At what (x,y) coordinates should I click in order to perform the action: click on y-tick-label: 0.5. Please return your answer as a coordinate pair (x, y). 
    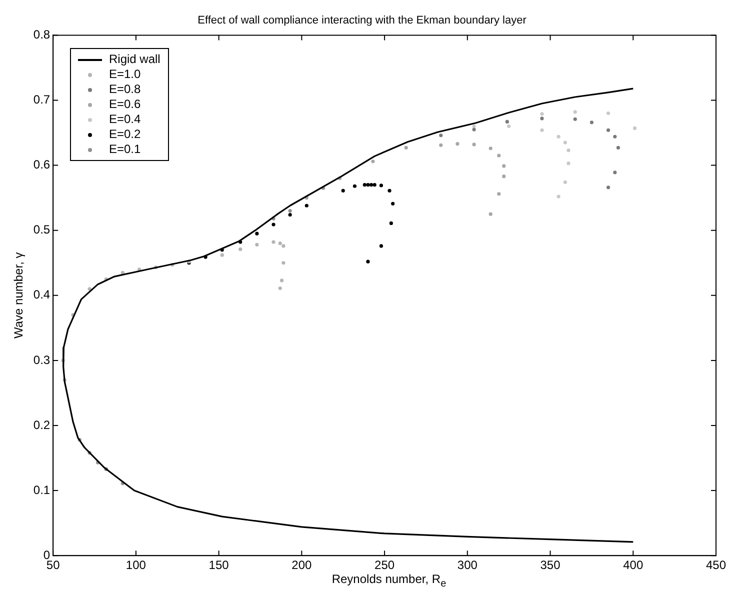
    Looking at the image, I should click on (41, 229).